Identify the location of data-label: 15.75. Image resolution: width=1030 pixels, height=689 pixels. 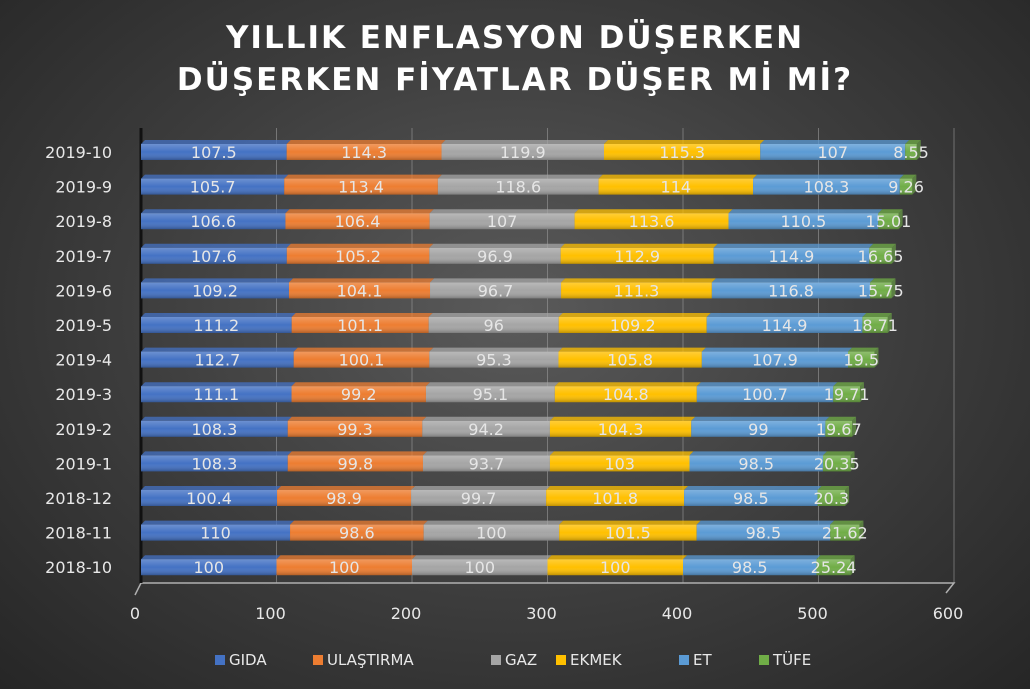
(881, 290).